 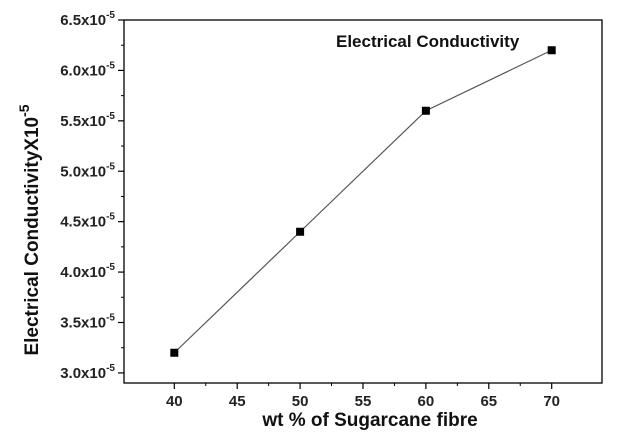 I want to click on legend-entry-electrical-conductivity: Electrical Conductivity, so click(x=428, y=41).